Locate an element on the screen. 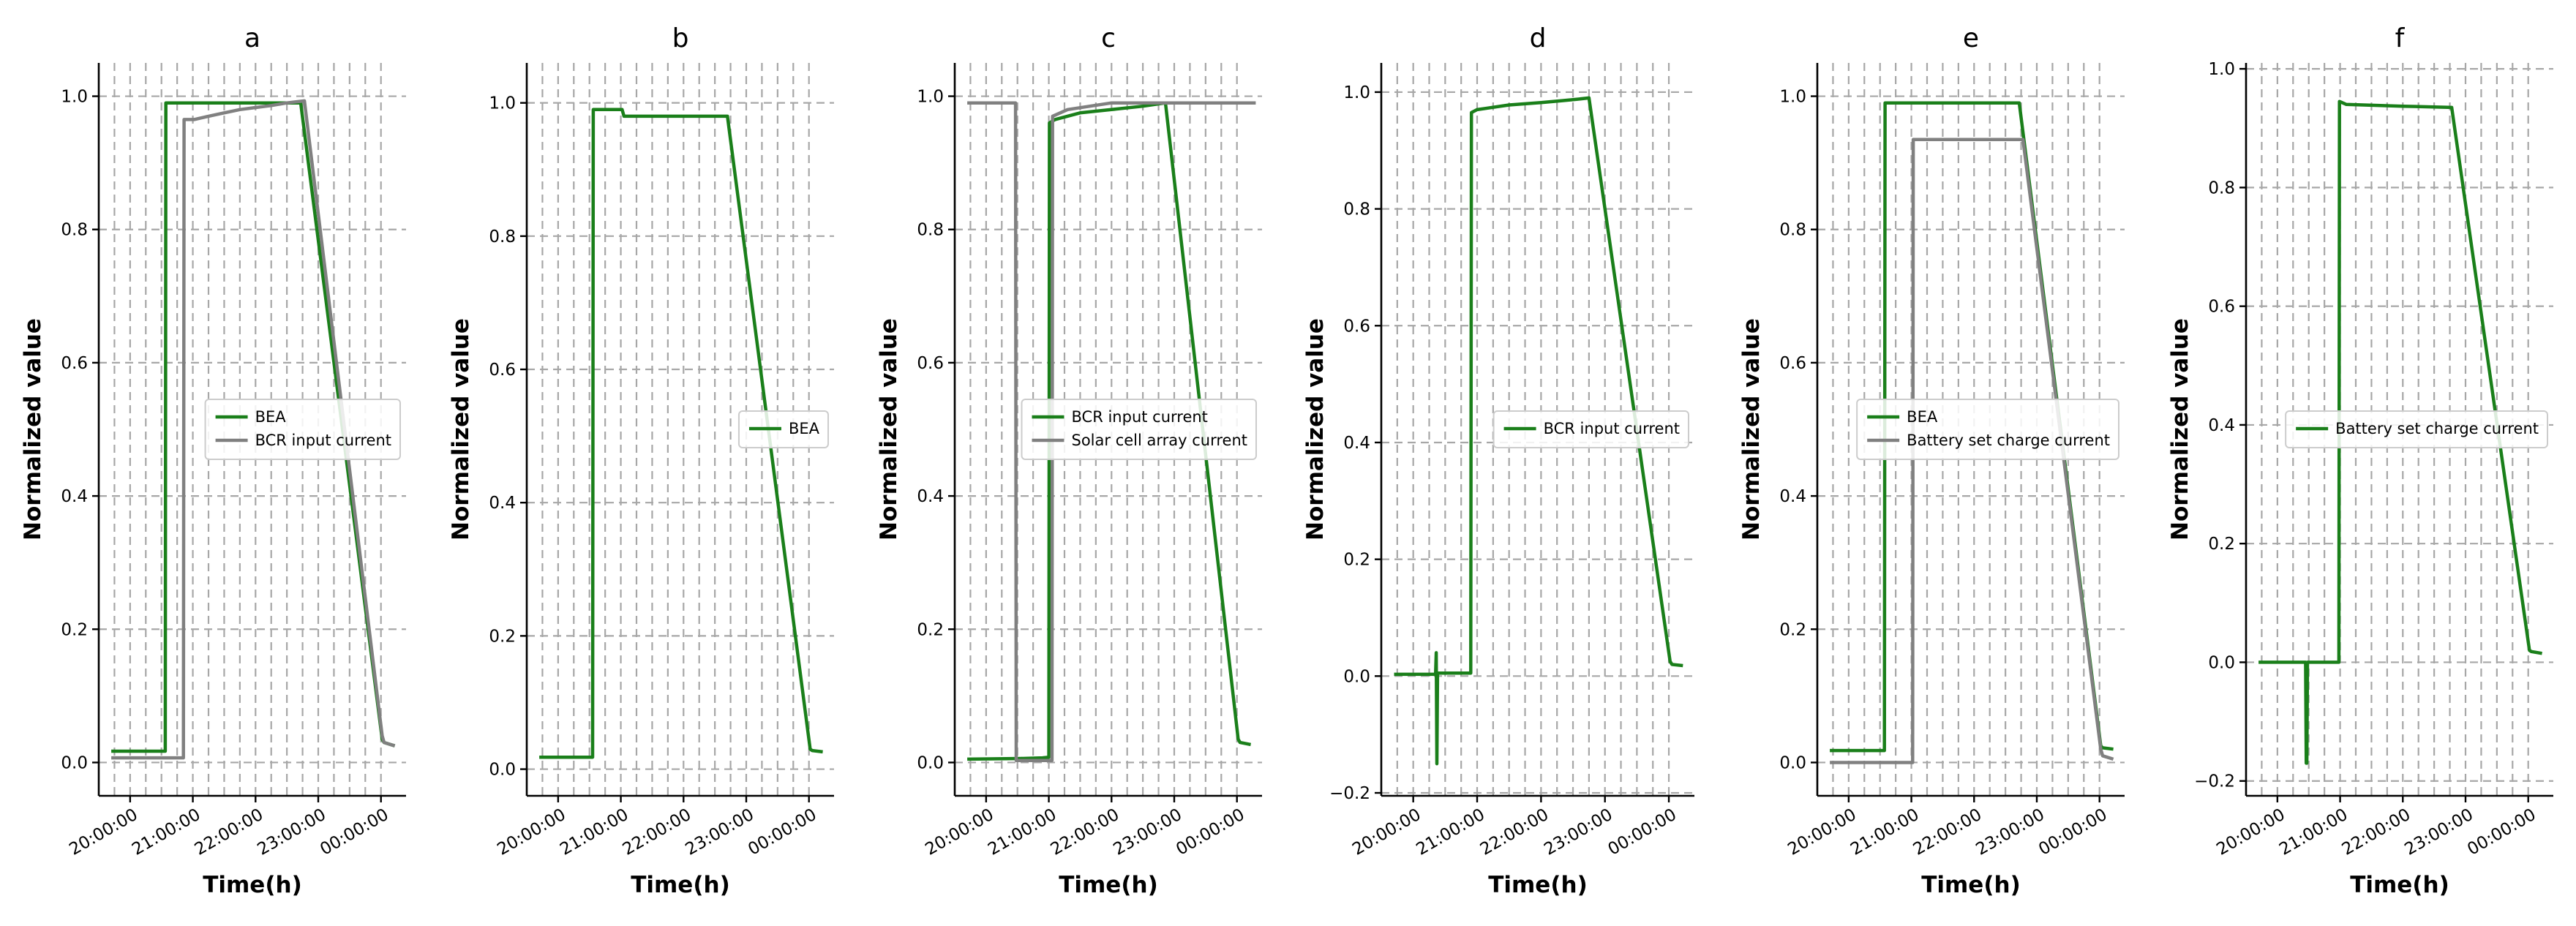  panel-title: d is located at coordinates (1538, 38).